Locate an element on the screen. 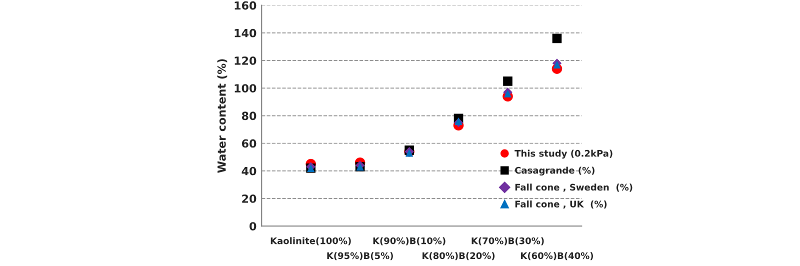  y-tick-label: 140 is located at coordinates (245, 33).